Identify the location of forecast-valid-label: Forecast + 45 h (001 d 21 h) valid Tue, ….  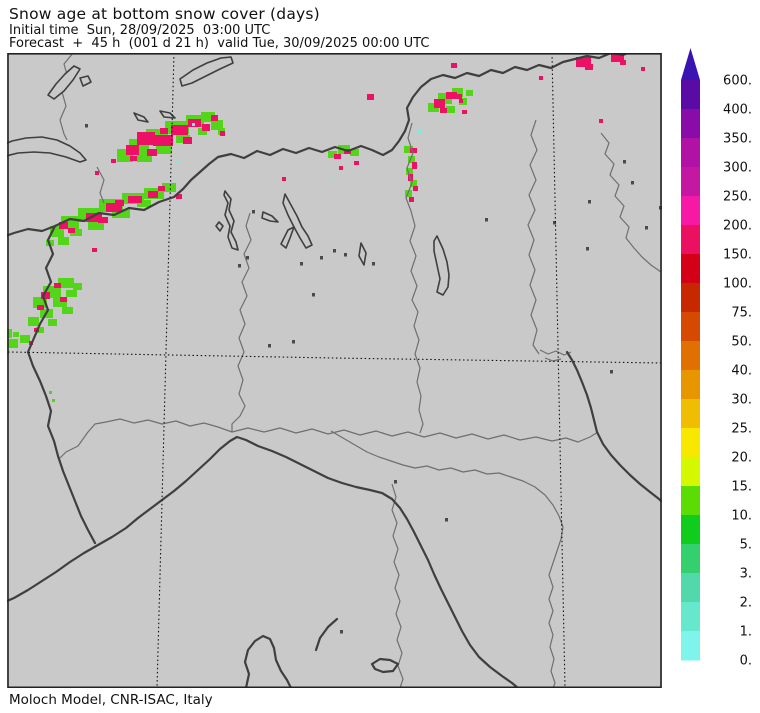
(219, 43).